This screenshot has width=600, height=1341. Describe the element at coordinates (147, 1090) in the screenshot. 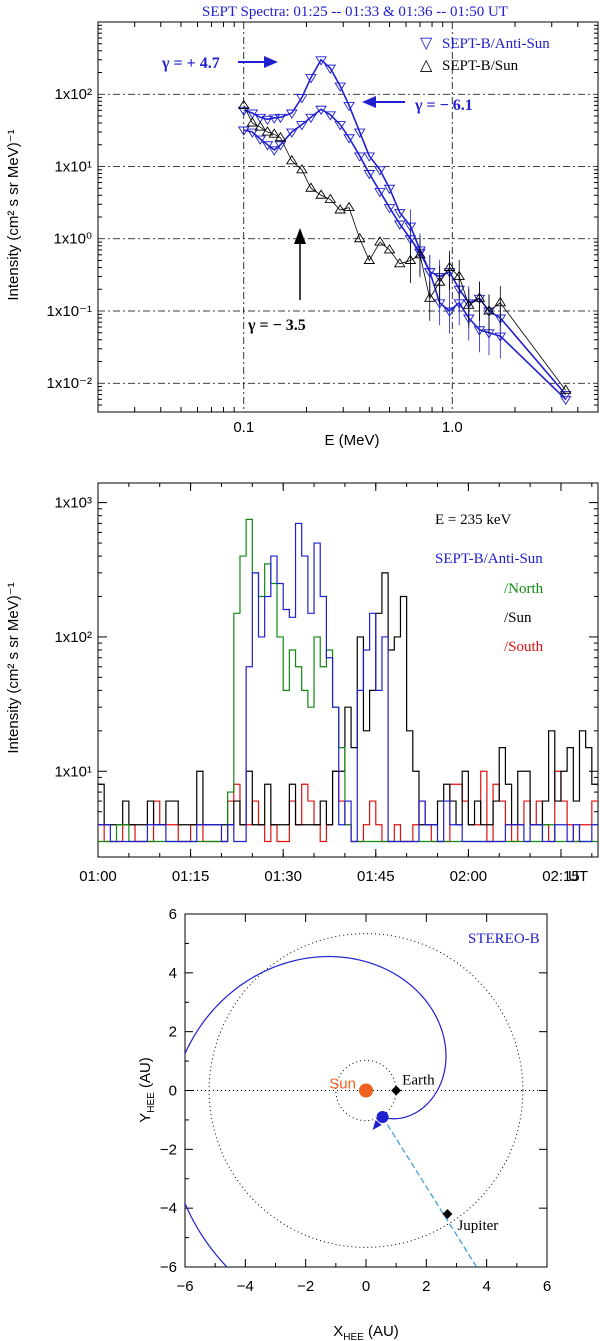

I see `orbit-y-axis-label: YHEE (AU)` at that location.